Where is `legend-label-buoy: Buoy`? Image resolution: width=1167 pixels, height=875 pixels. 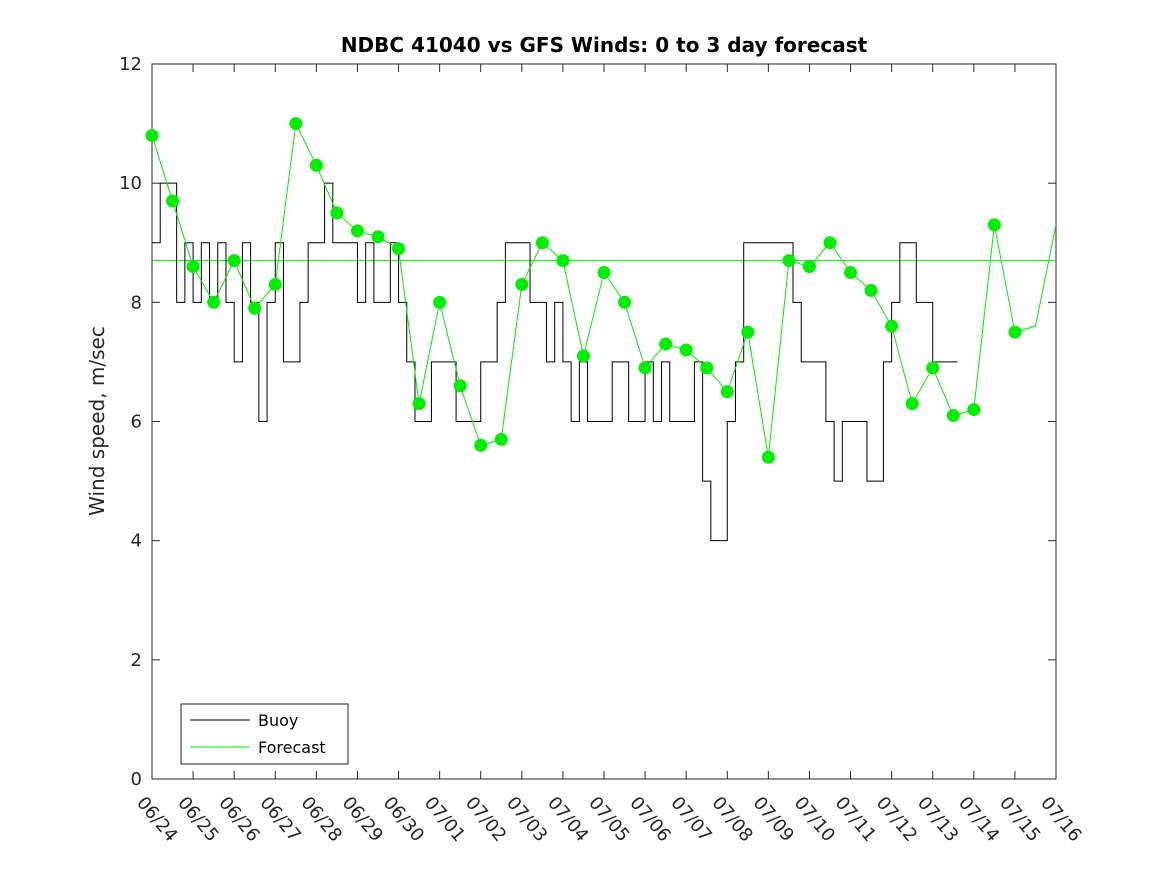 legend-label-buoy: Buoy is located at coordinates (278, 720).